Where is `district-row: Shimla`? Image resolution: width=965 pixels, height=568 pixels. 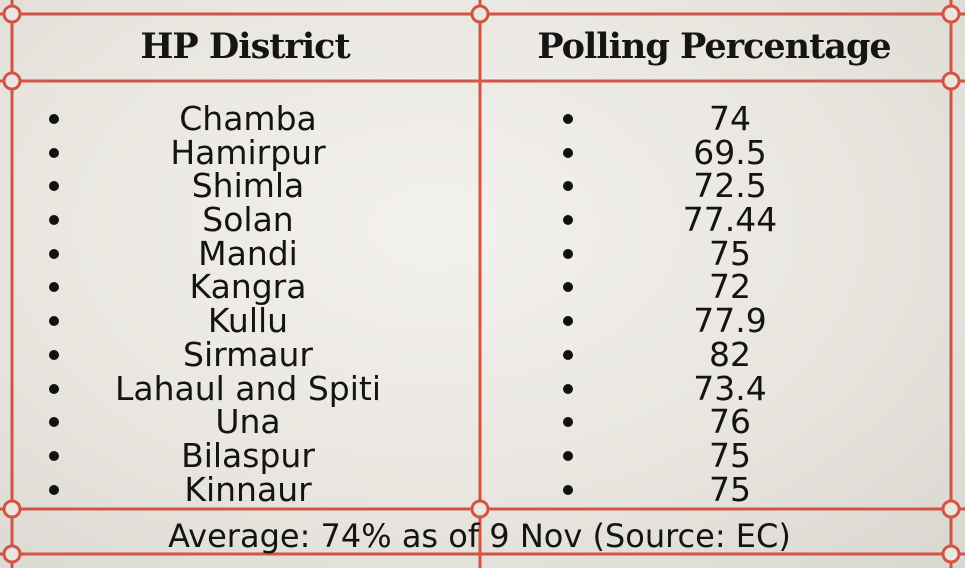 district-row: Shimla is located at coordinates (245, 186).